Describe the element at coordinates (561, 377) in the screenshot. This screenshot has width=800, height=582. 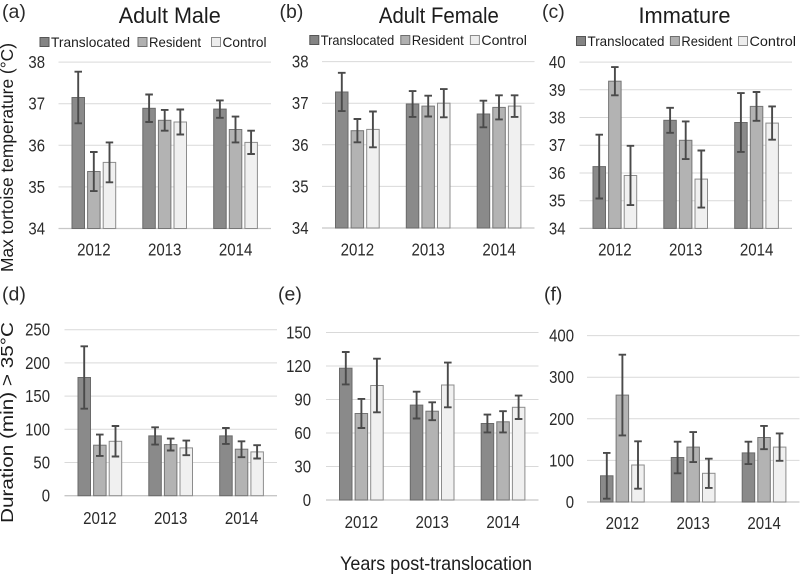
I see `svg-text: 300` at that location.